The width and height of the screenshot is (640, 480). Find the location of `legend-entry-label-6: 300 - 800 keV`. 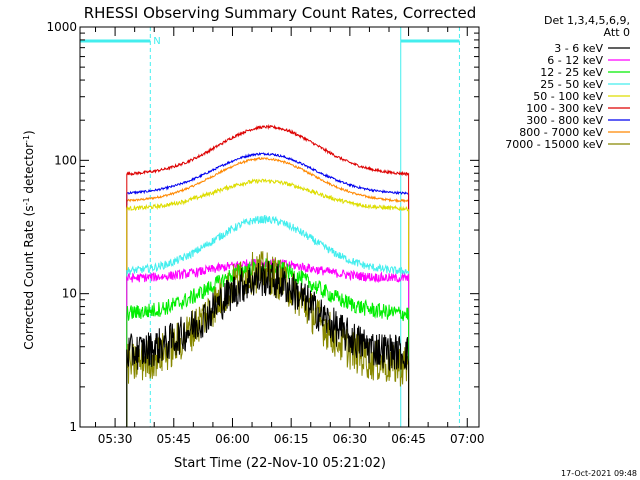

legend-entry-label-6: 300 - 800 keV is located at coordinates (564, 120).